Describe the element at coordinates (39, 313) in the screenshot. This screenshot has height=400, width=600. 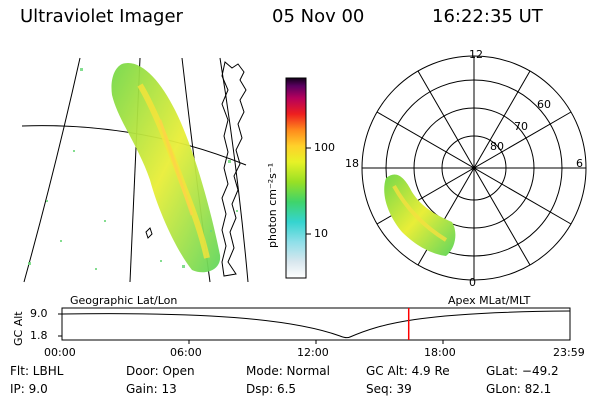
I see `timeline-y-tick-max: 9.0` at that location.